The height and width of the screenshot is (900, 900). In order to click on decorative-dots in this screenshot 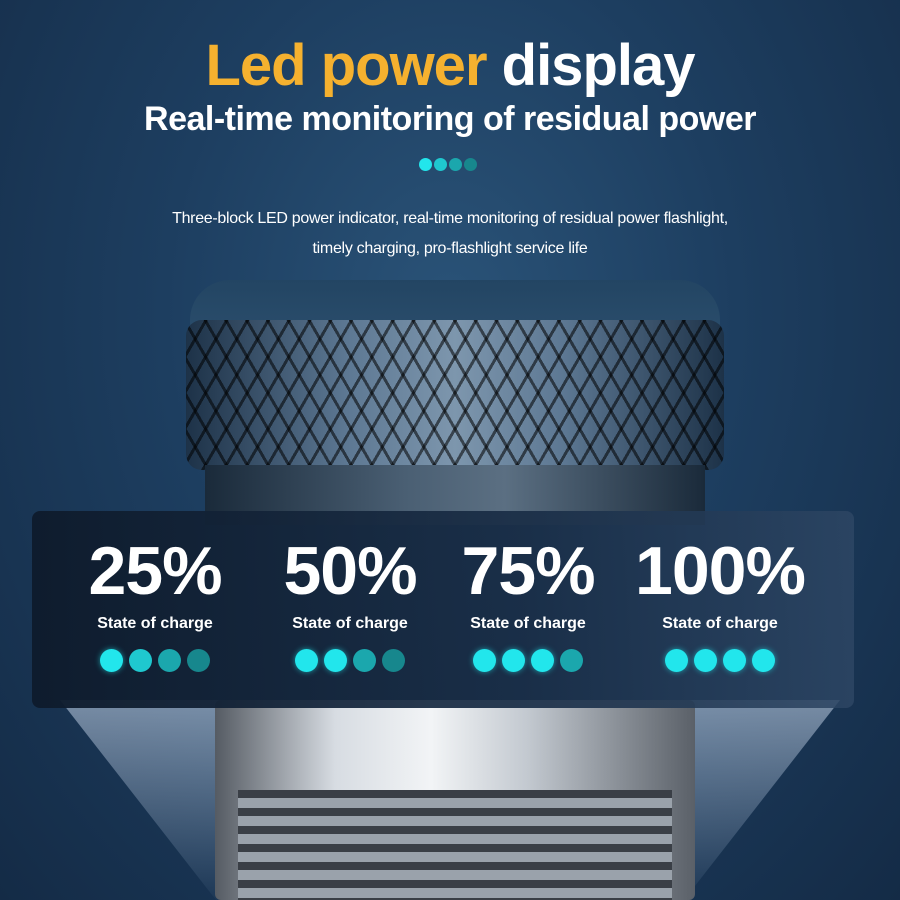, I will do `click(448, 164)`.